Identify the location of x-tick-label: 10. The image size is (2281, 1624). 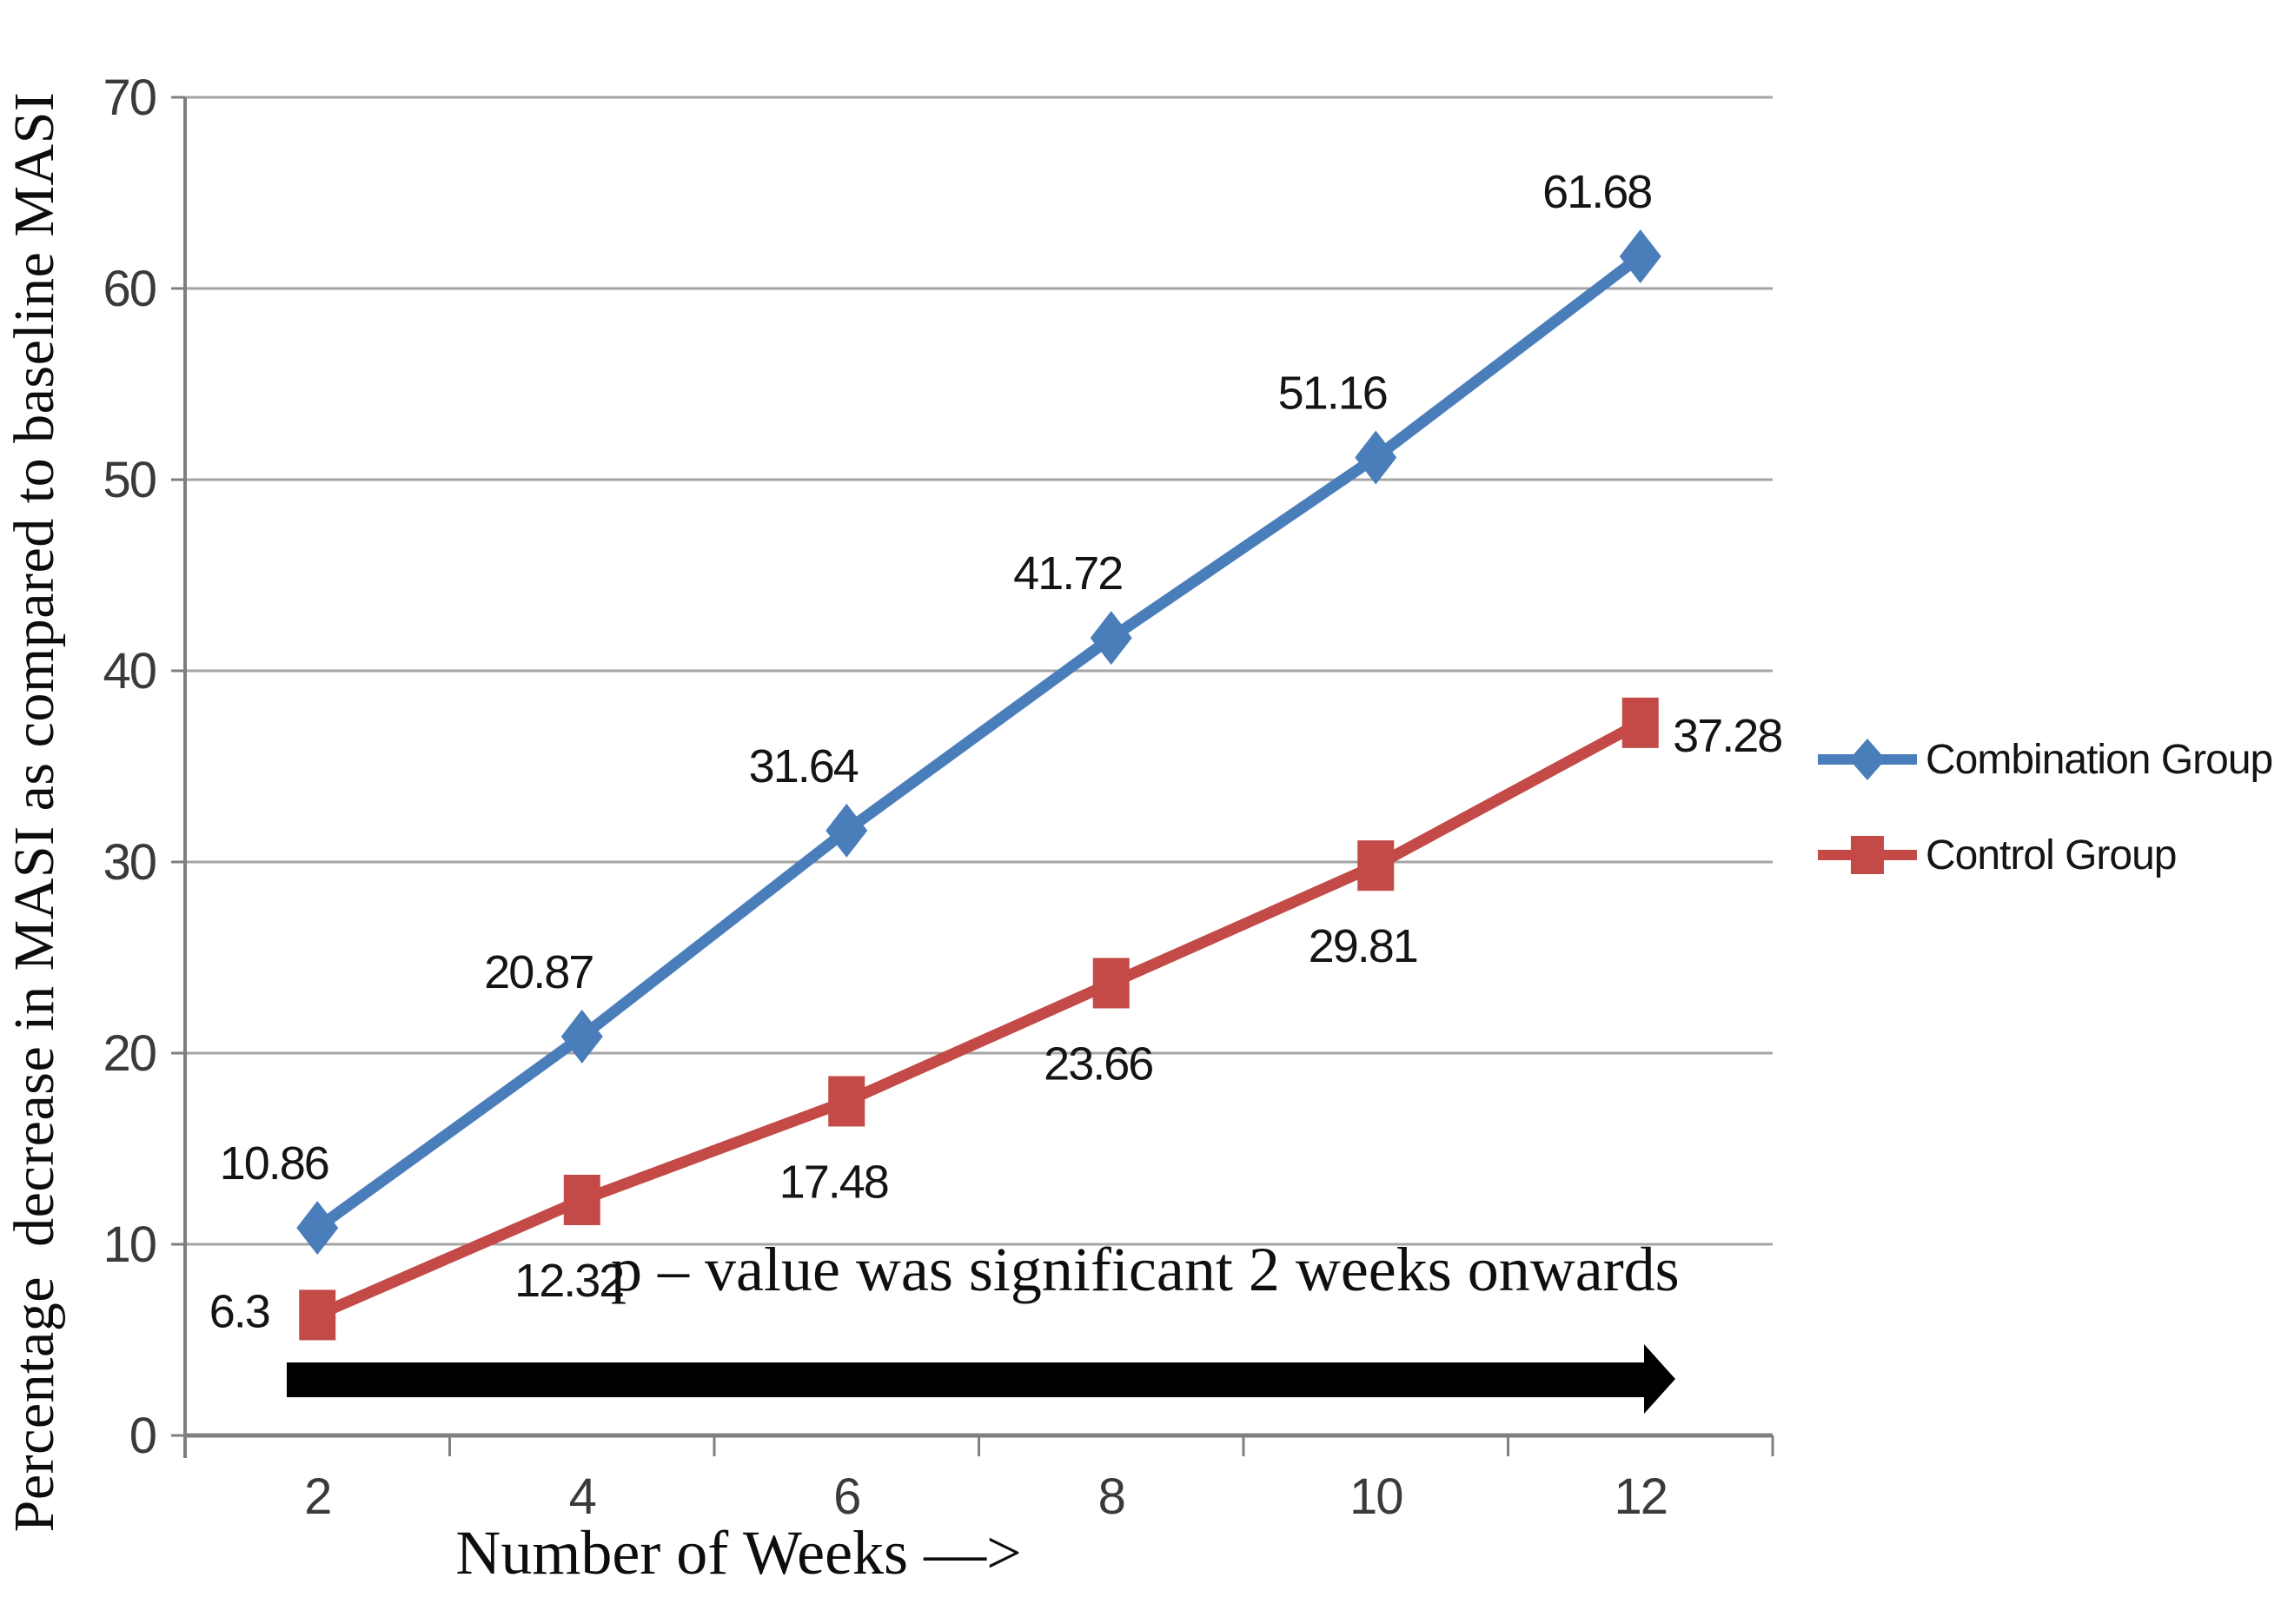
(1375, 1497).